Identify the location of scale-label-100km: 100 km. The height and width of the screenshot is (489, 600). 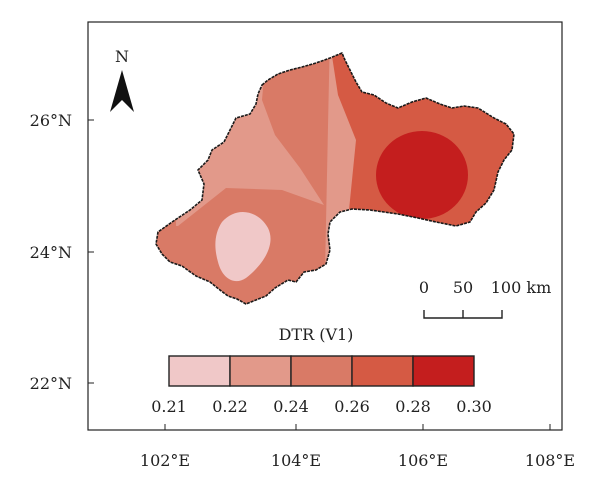
(521, 287).